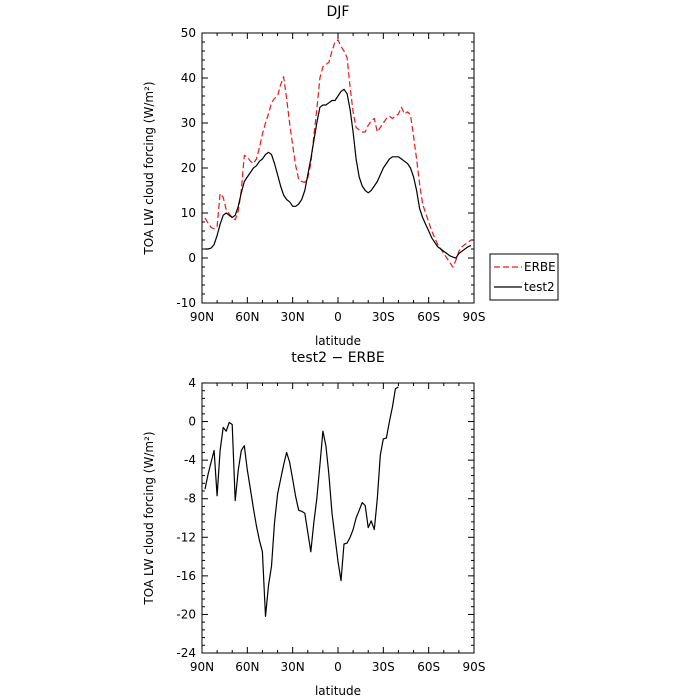 This screenshot has height=700, width=700. Describe the element at coordinates (428, 667) in the screenshot. I see `bottom-x-tick-label: 60S` at that location.